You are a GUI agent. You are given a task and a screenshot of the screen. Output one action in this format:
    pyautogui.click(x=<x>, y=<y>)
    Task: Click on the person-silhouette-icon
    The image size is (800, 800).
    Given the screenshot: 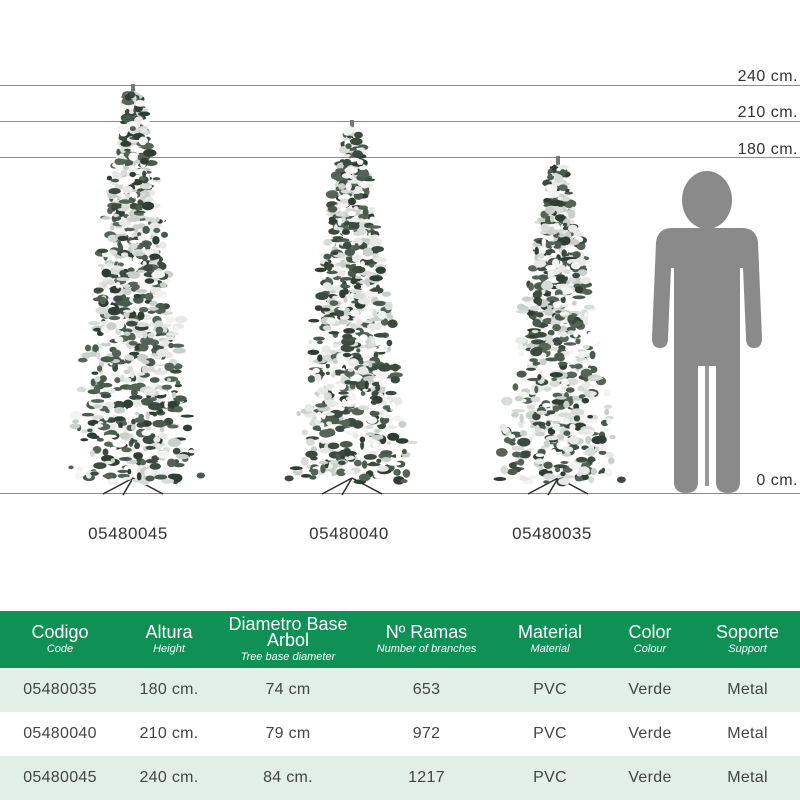 What is the action you would take?
    pyautogui.click(x=707, y=332)
    